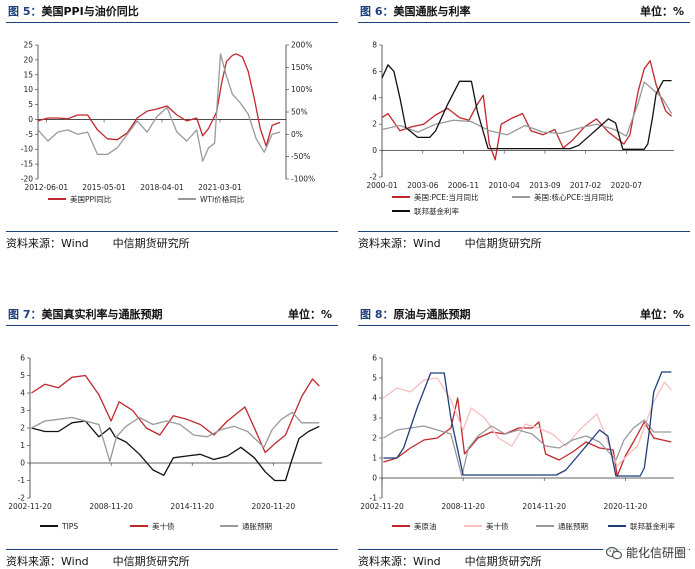 The height and width of the screenshot is (569, 695). I want to click on panel-title: 图 7：美国真实利率与通胀预期, so click(85, 314).